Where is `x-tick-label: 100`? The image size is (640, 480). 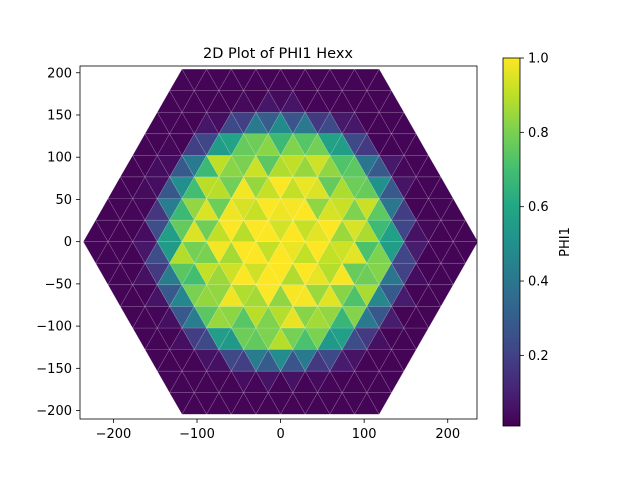 x-tick-label: 100 is located at coordinates (364, 434).